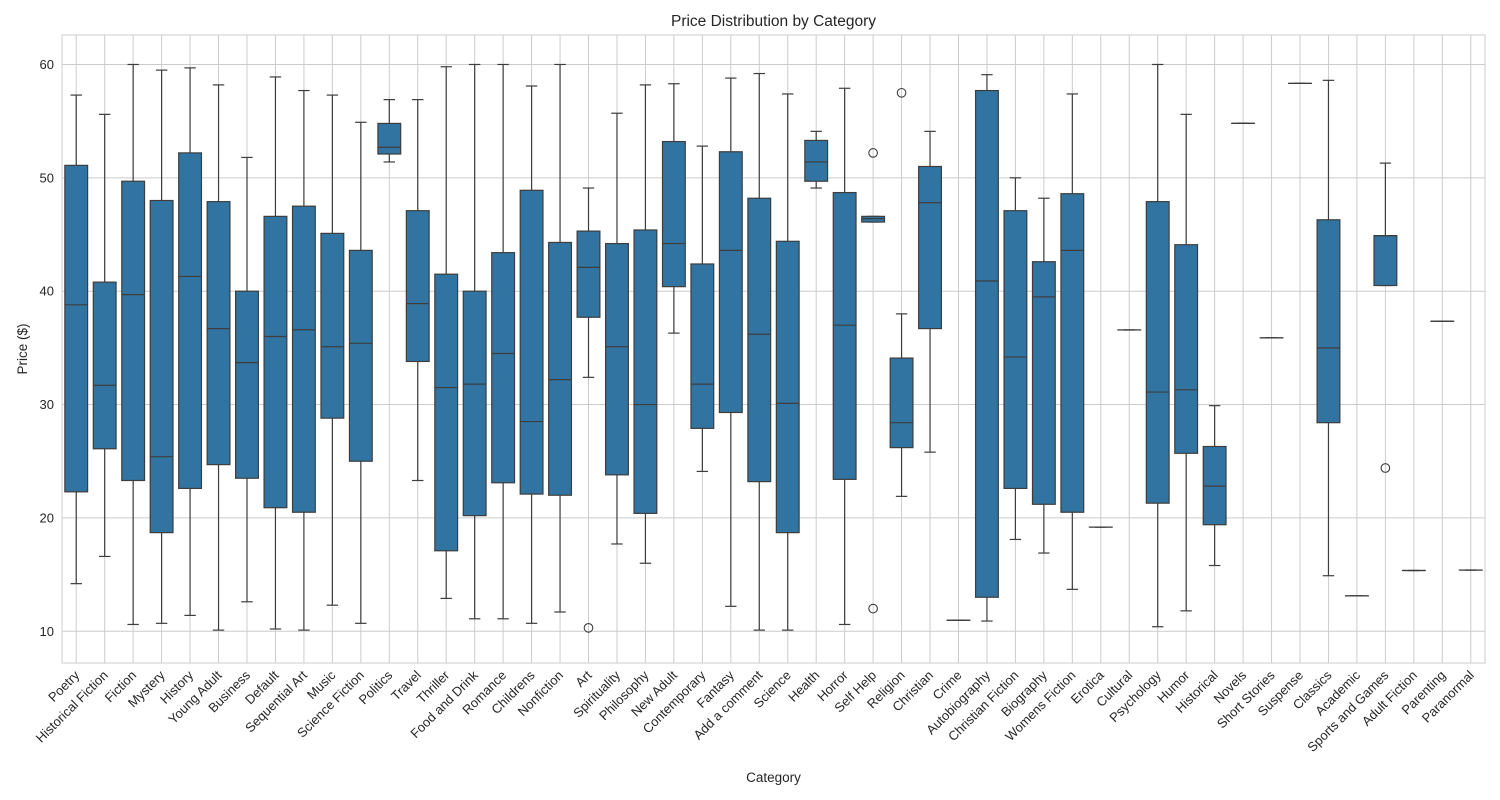  I want to click on box-thriller, so click(446, 332).